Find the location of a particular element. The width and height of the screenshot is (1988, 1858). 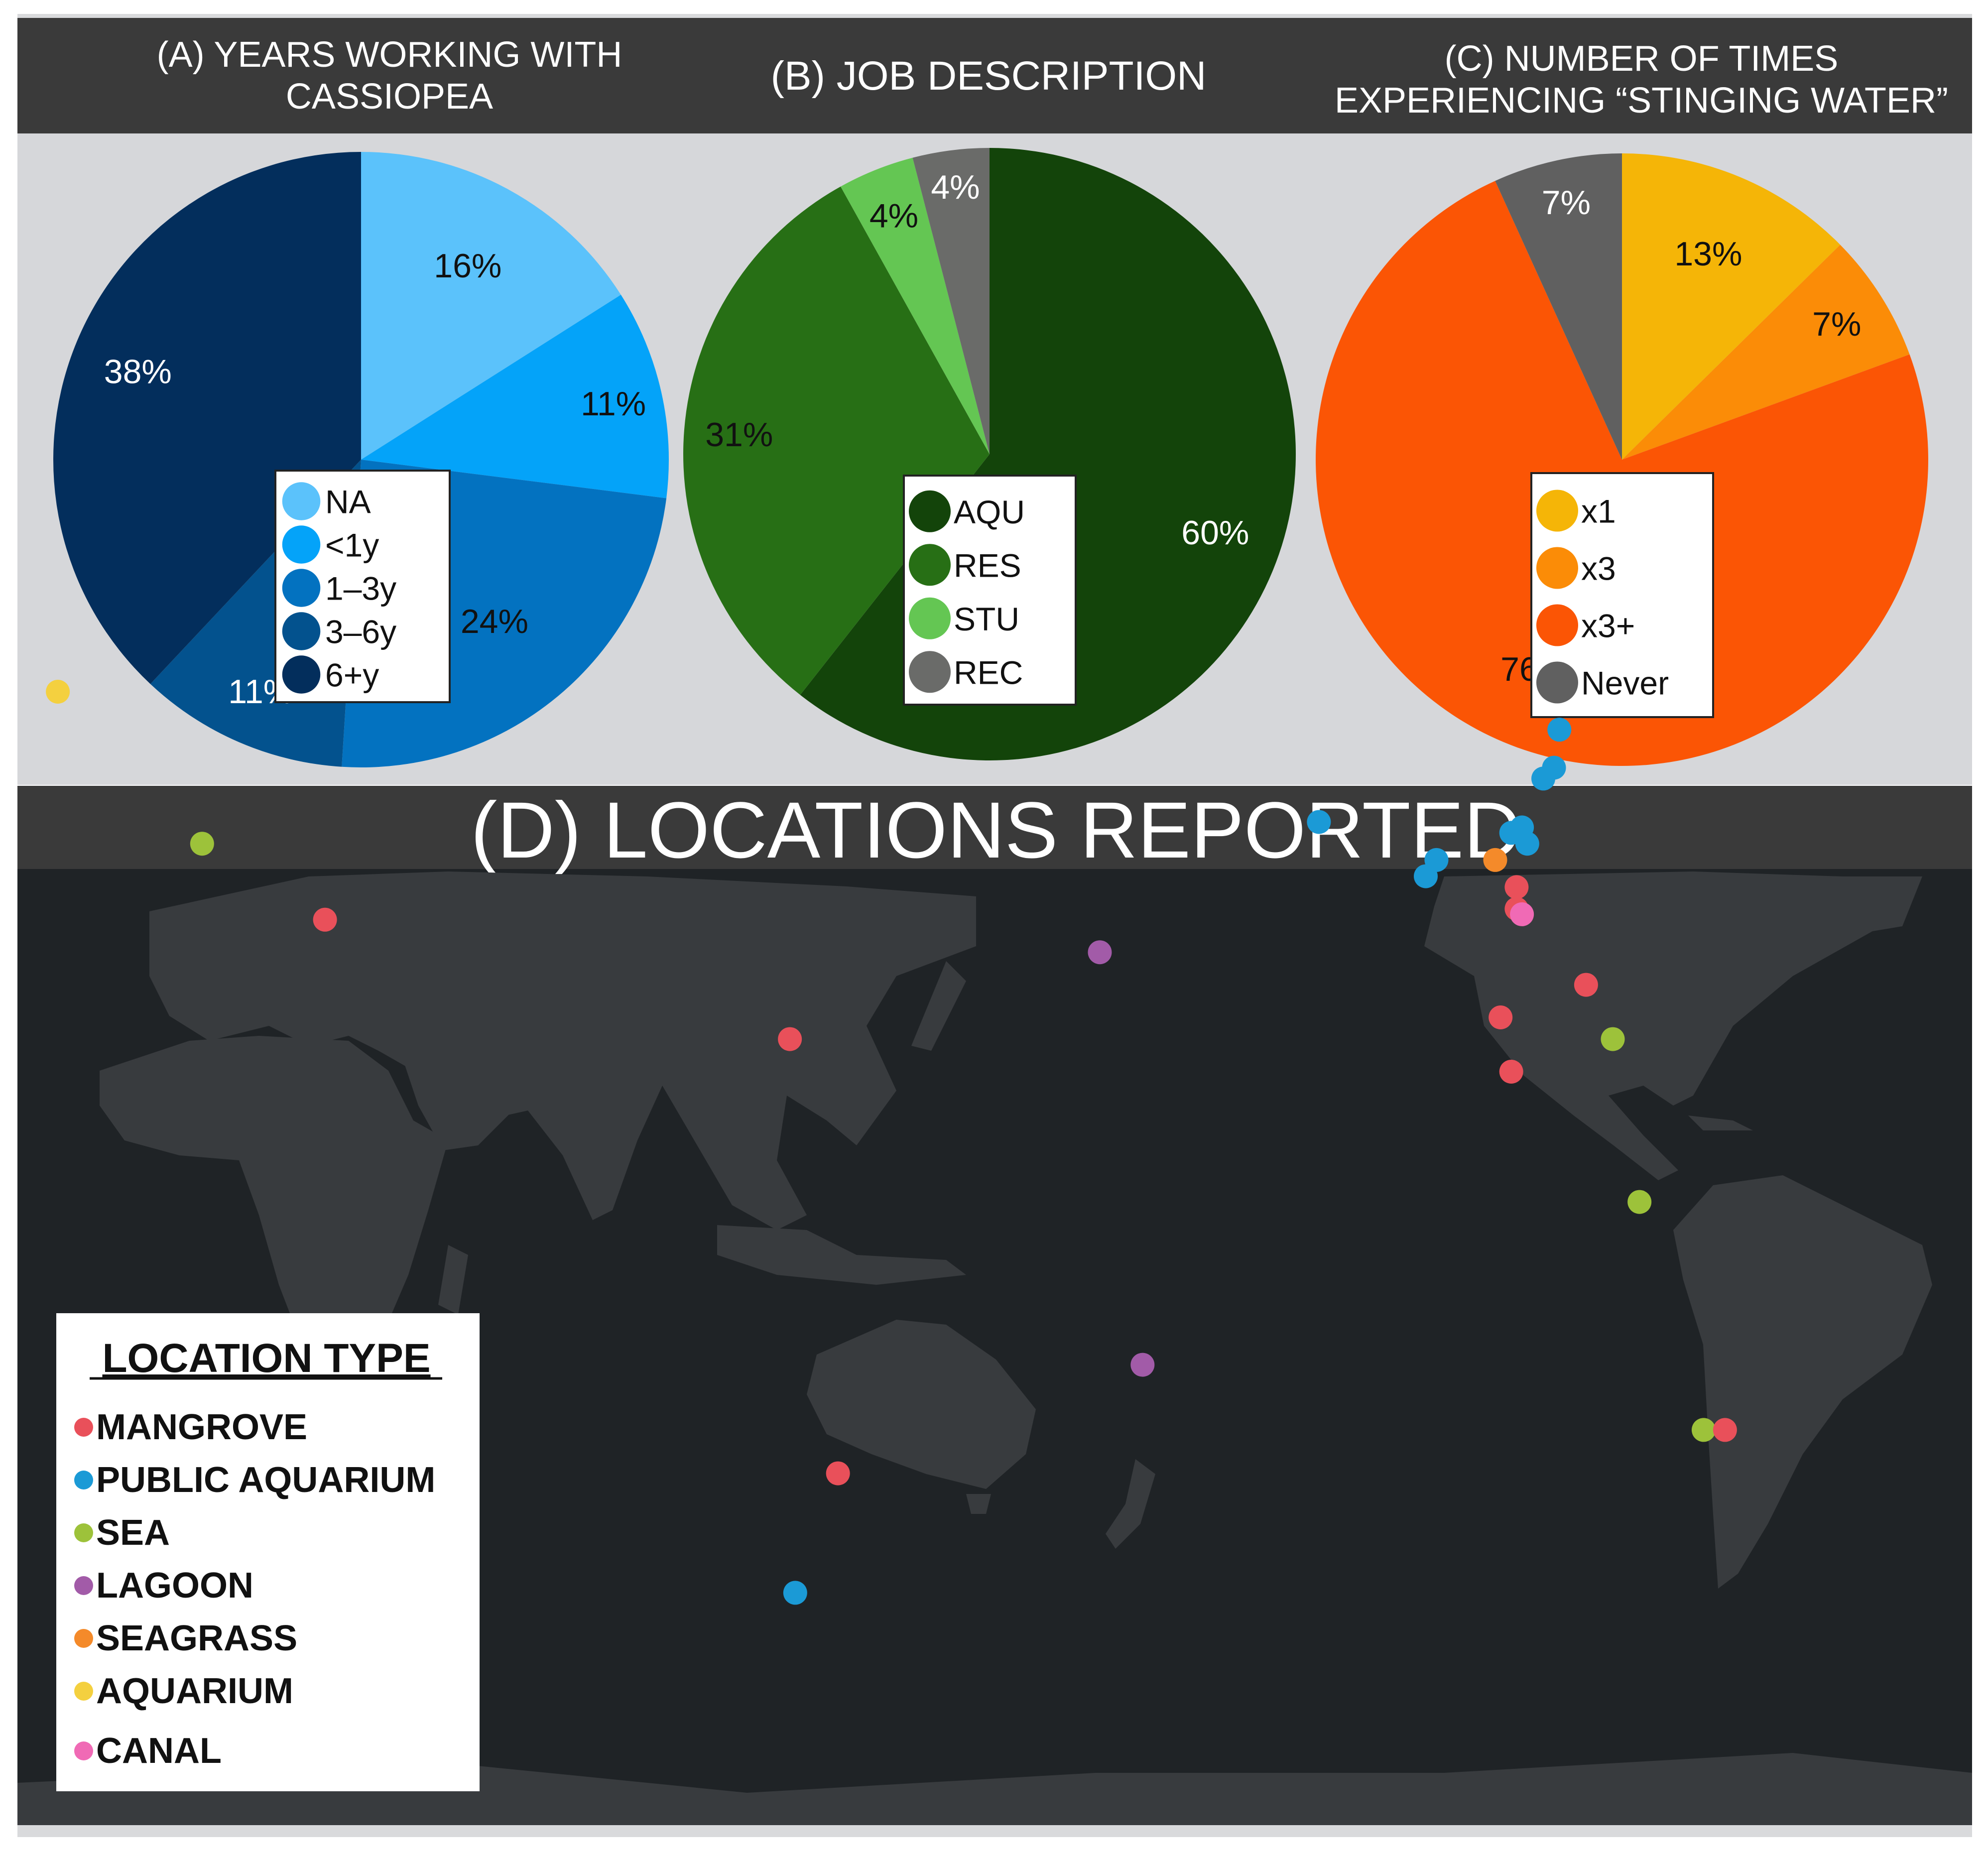

legend-label: 6+y is located at coordinates (352, 675).